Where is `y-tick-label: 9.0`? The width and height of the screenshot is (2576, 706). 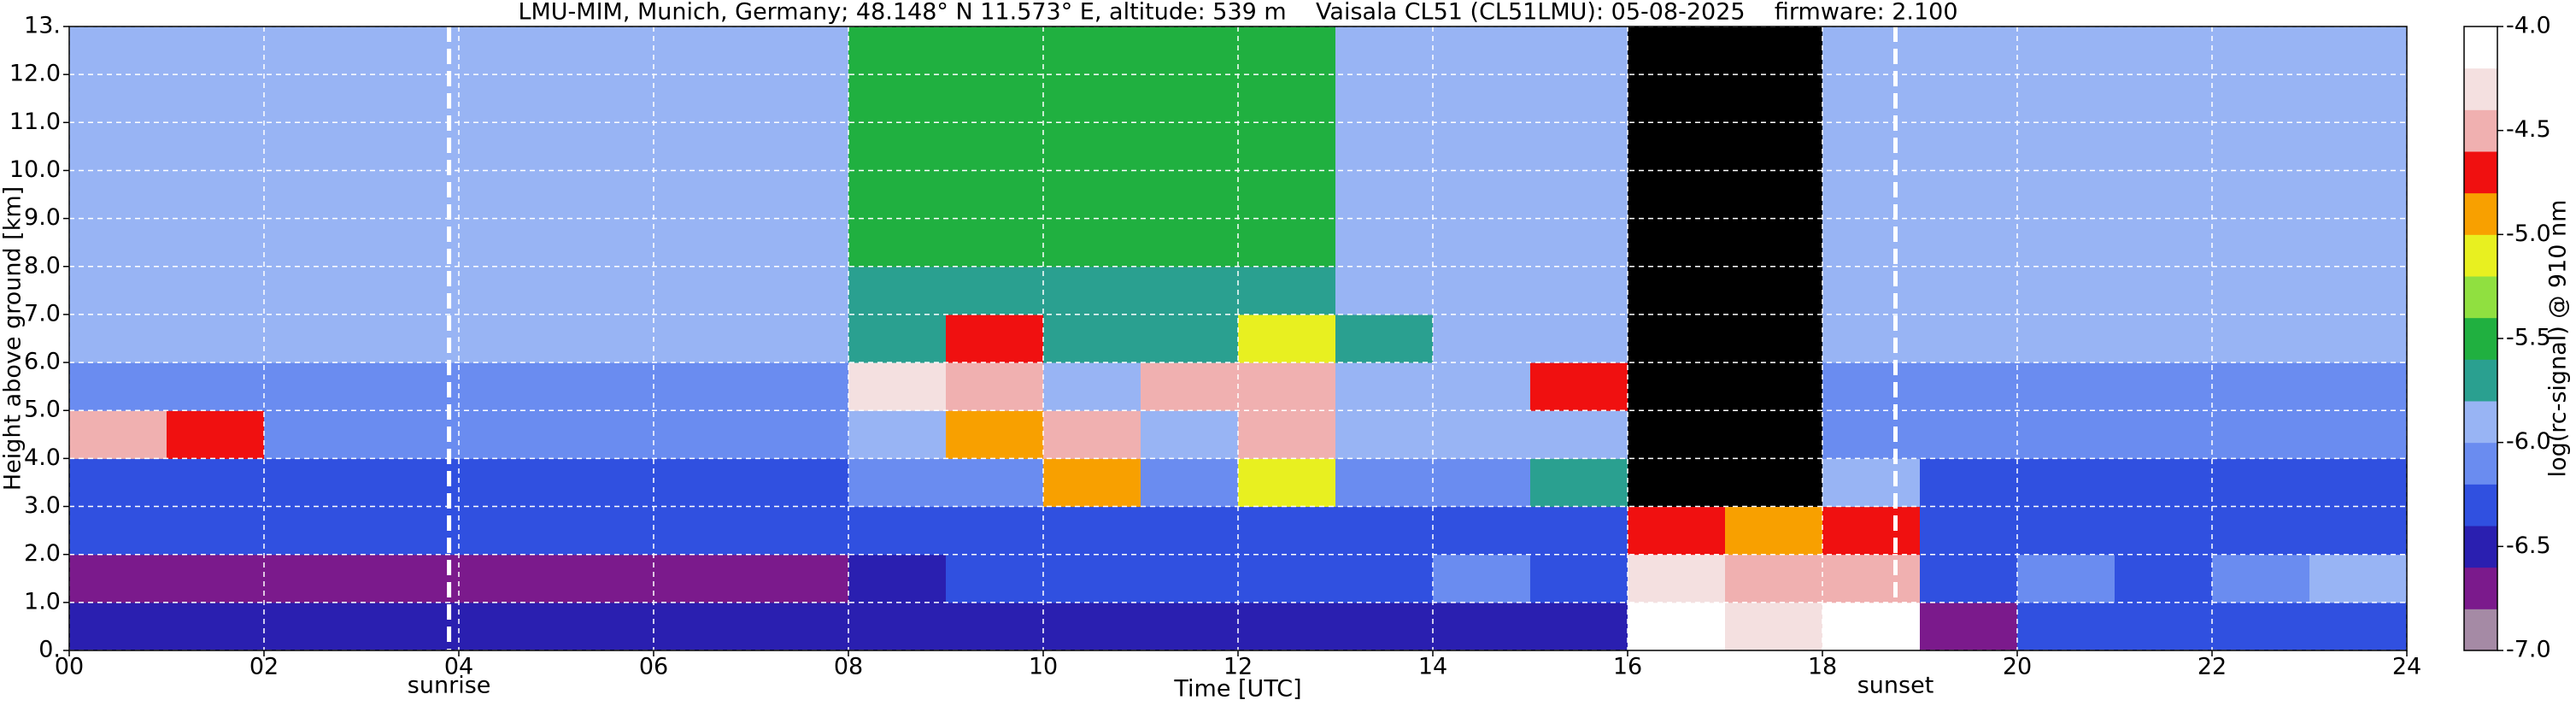 y-tick-label: 9.0 is located at coordinates (42, 217).